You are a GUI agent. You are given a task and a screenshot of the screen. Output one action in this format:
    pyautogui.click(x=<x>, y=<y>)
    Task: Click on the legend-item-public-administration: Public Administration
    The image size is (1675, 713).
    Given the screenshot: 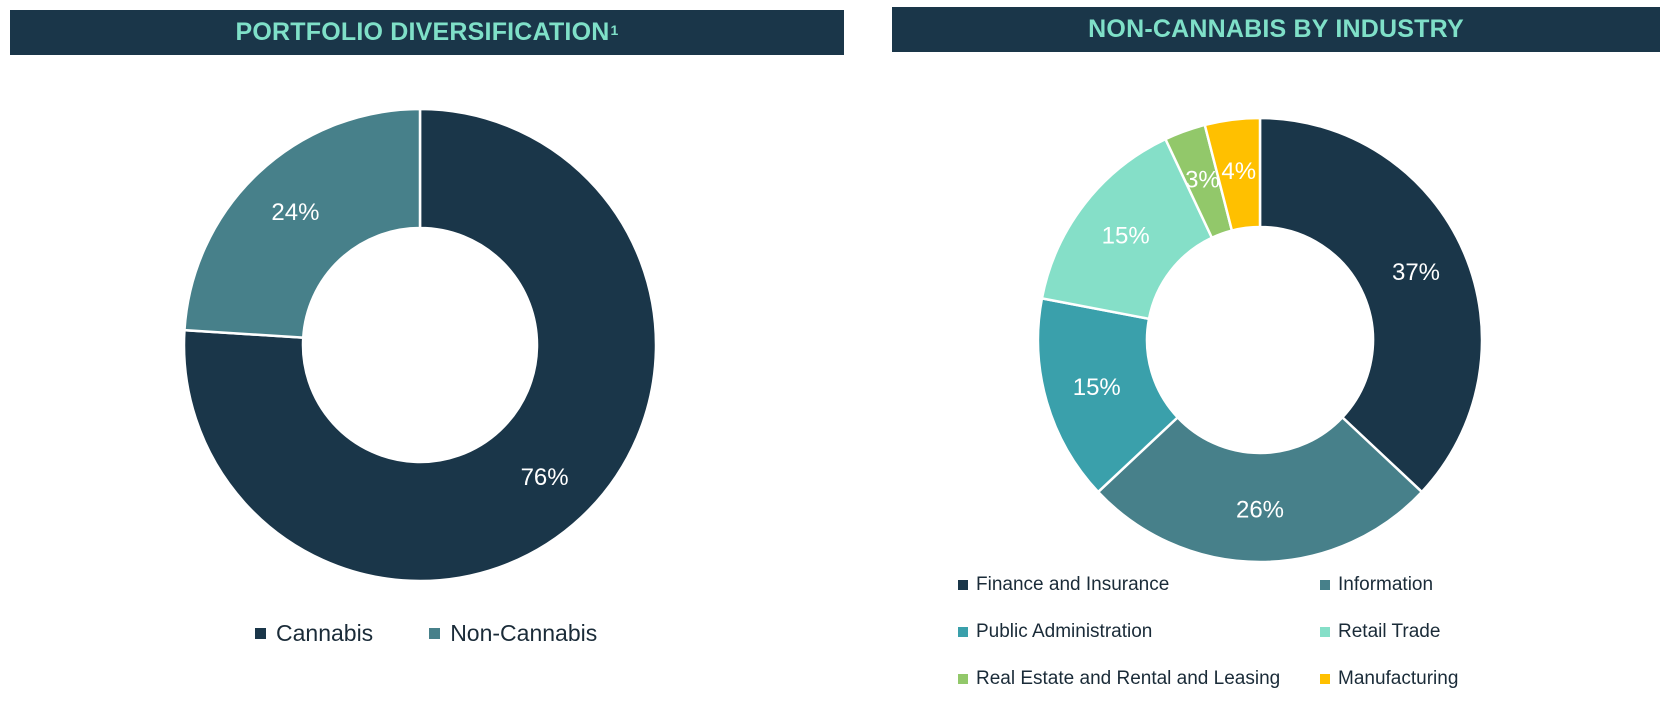 What is the action you would take?
    pyautogui.click(x=1139, y=631)
    